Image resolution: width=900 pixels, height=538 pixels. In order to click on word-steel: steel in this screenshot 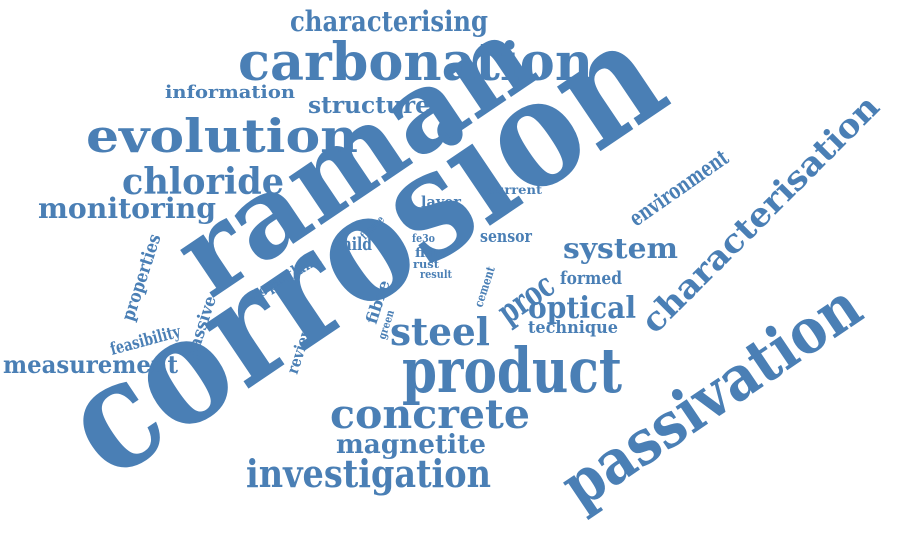, I will do `click(440, 331)`.